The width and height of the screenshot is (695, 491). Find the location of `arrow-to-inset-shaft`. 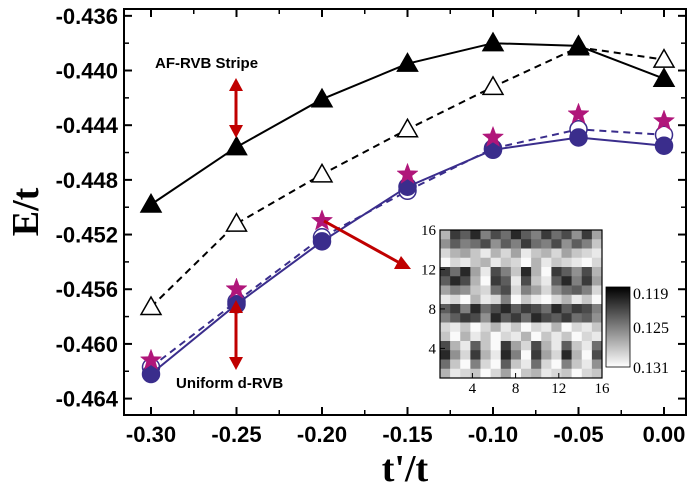

arrow-to-inset-shaft is located at coordinates (361, 241).